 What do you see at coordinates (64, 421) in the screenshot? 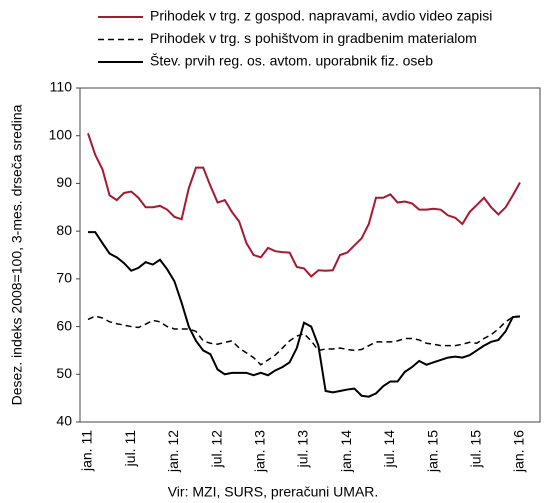
I see `y-tick-label: 40` at bounding box center [64, 421].